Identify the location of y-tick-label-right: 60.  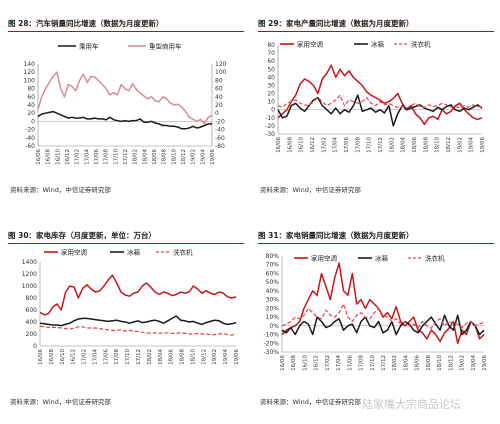
(219, 89).